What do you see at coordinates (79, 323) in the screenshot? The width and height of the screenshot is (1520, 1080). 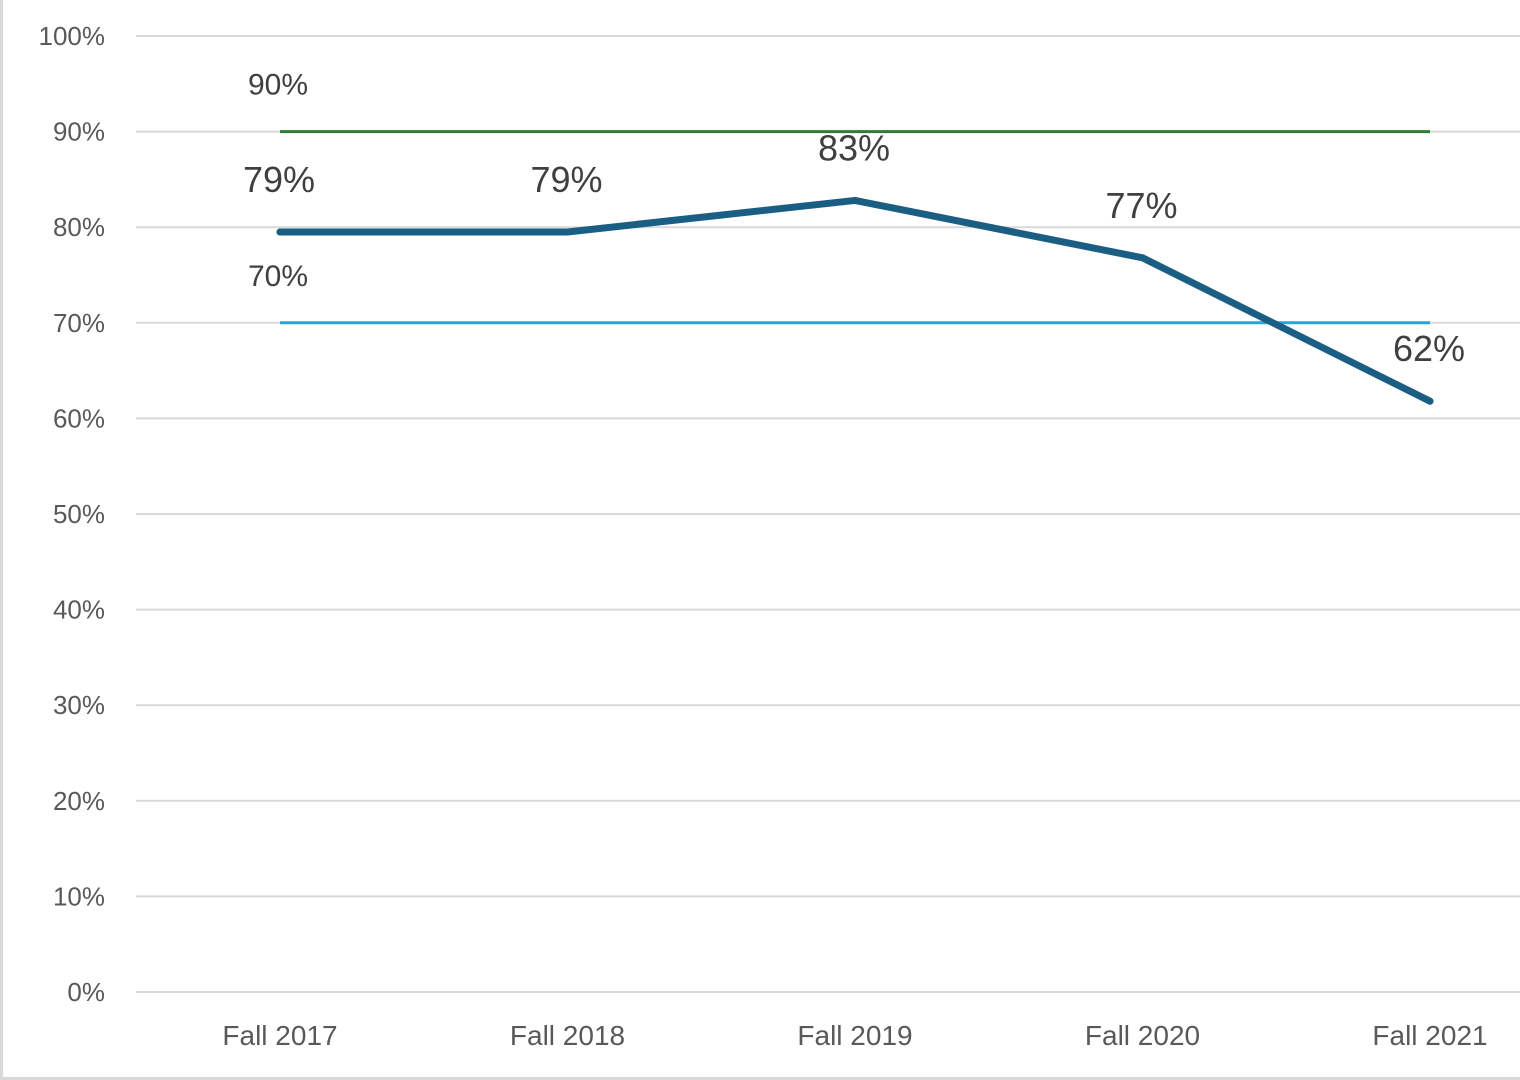 I see `y-tick-label: 70%` at bounding box center [79, 323].